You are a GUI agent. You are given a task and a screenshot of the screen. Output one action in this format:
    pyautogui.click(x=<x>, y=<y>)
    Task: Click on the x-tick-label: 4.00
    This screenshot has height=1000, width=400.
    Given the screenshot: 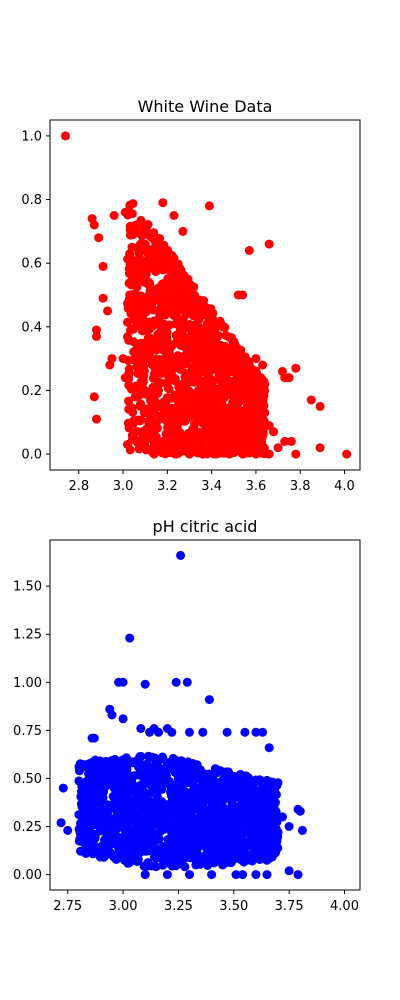 What is the action you would take?
    pyautogui.click(x=344, y=906)
    